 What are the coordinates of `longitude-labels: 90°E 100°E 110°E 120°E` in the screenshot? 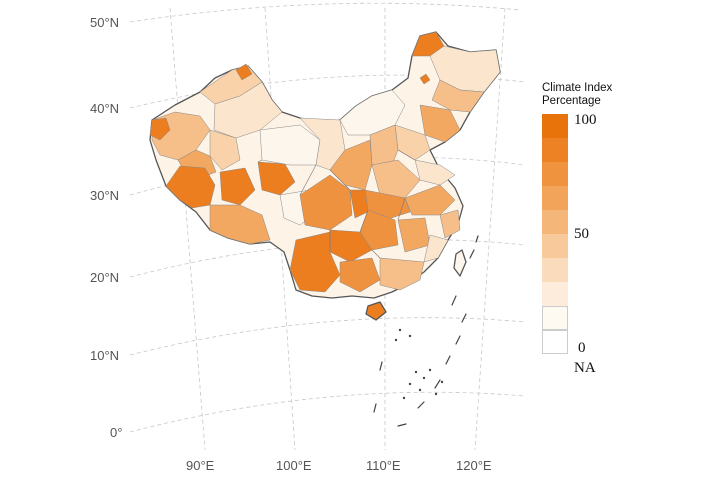 It's located at (339, 465).